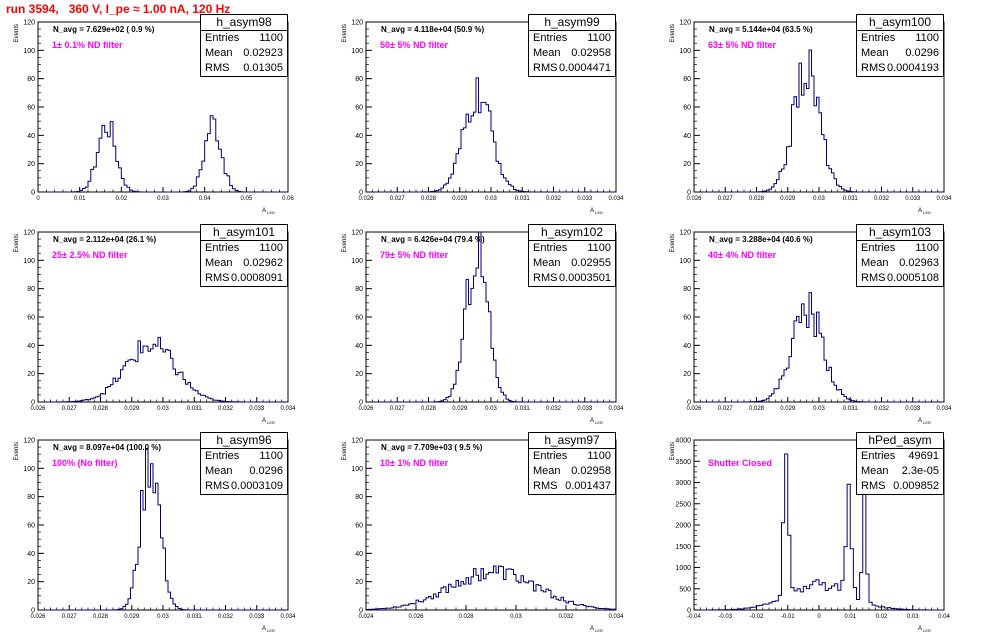 The image size is (996, 637). Describe the element at coordinates (121, 199) in the screenshot. I see `x-tick-label: 0.02` at that location.